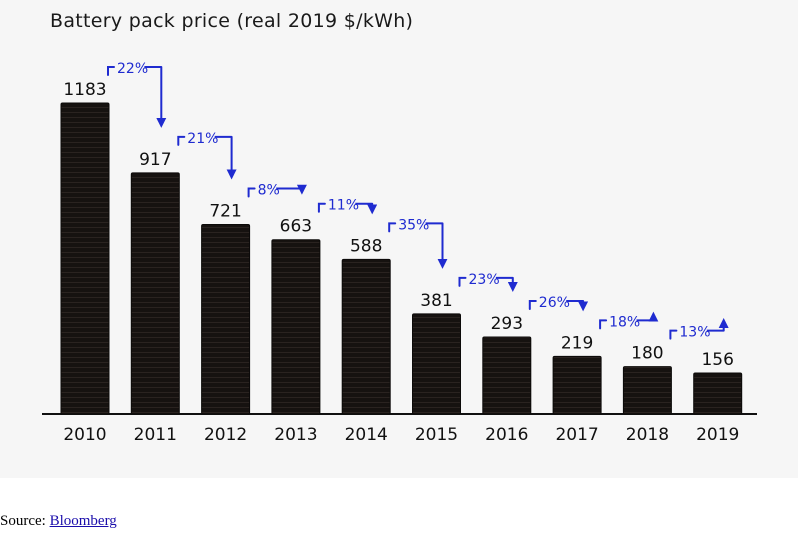  What do you see at coordinates (296, 227) in the screenshot?
I see `value-label-2013: 663` at bounding box center [296, 227].